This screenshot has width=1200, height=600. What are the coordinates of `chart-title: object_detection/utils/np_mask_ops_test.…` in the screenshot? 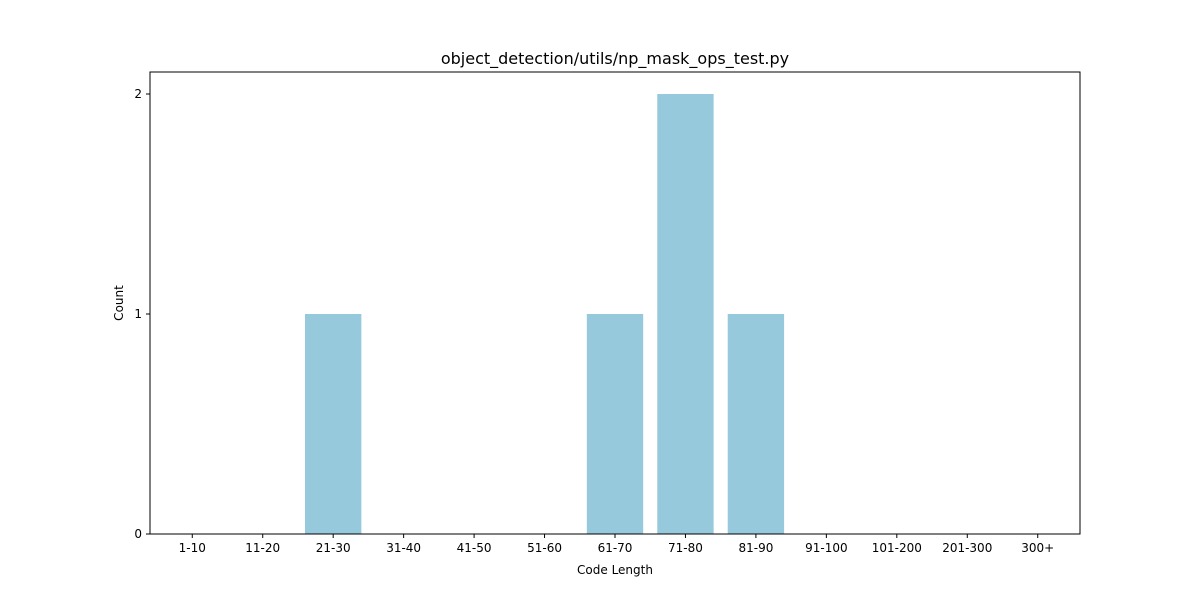 It's located at (615, 59).